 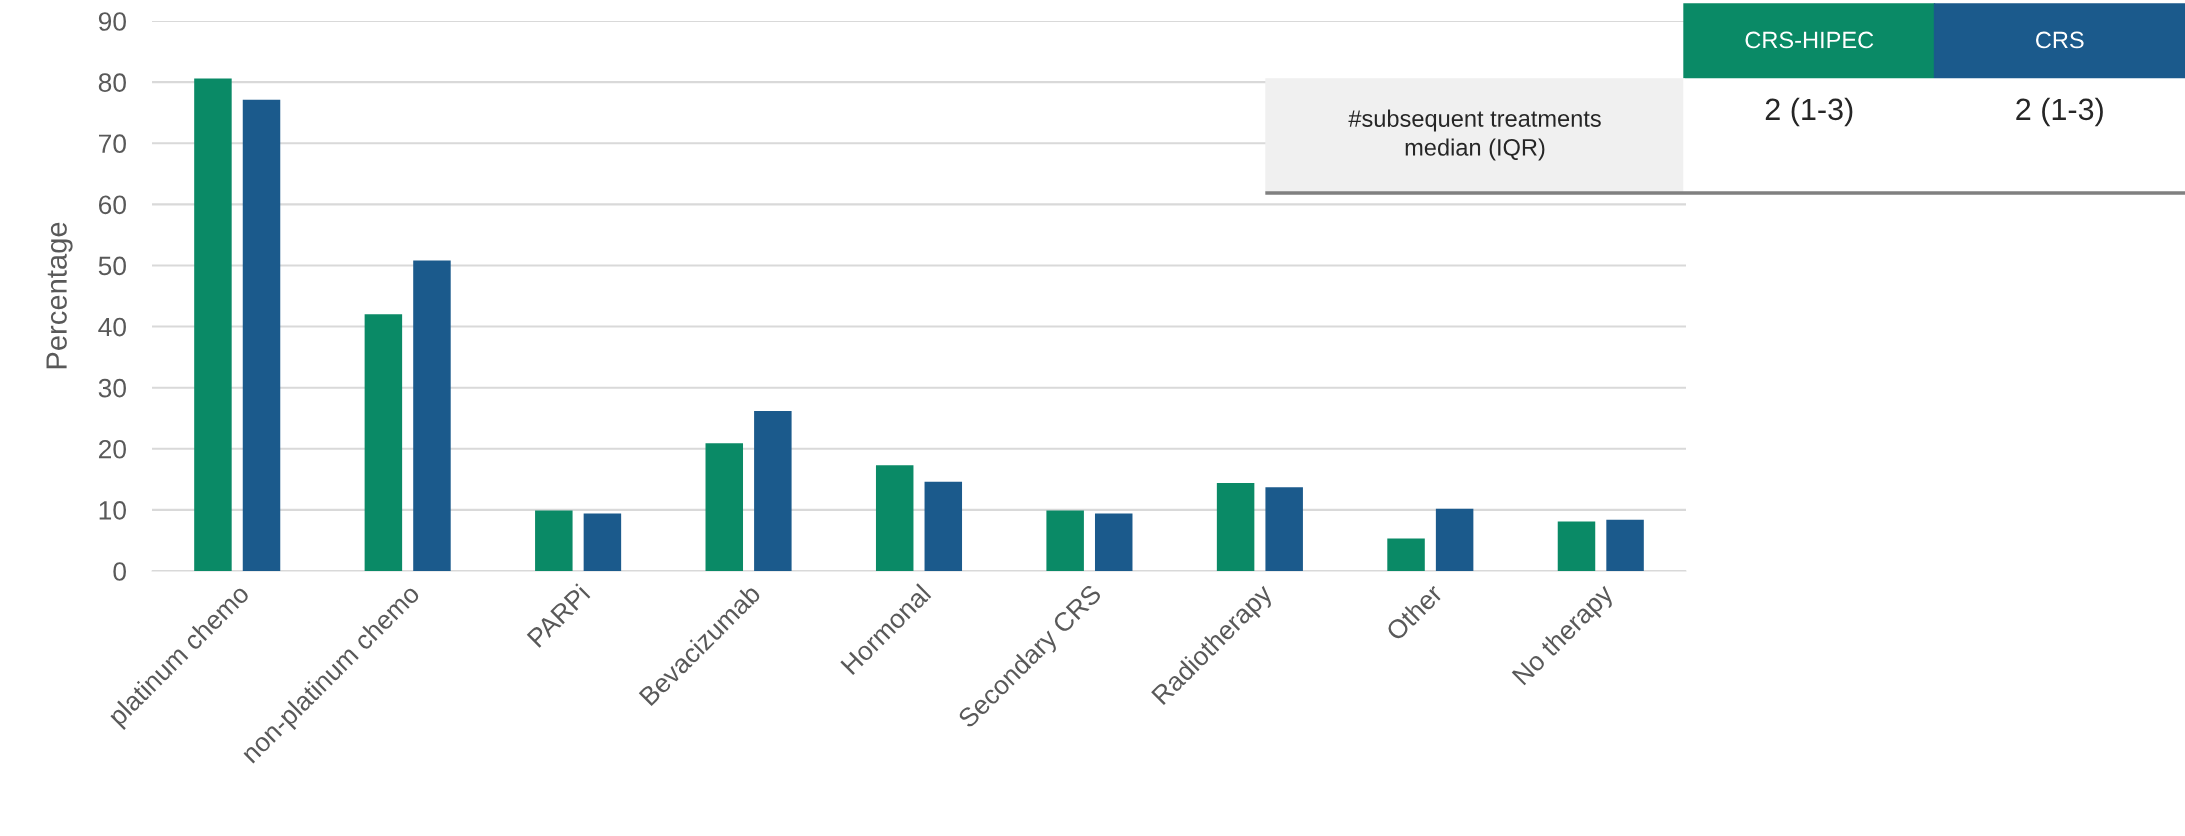 What do you see at coordinates (112, 144) in the screenshot?
I see `y-tick-label: 70` at bounding box center [112, 144].